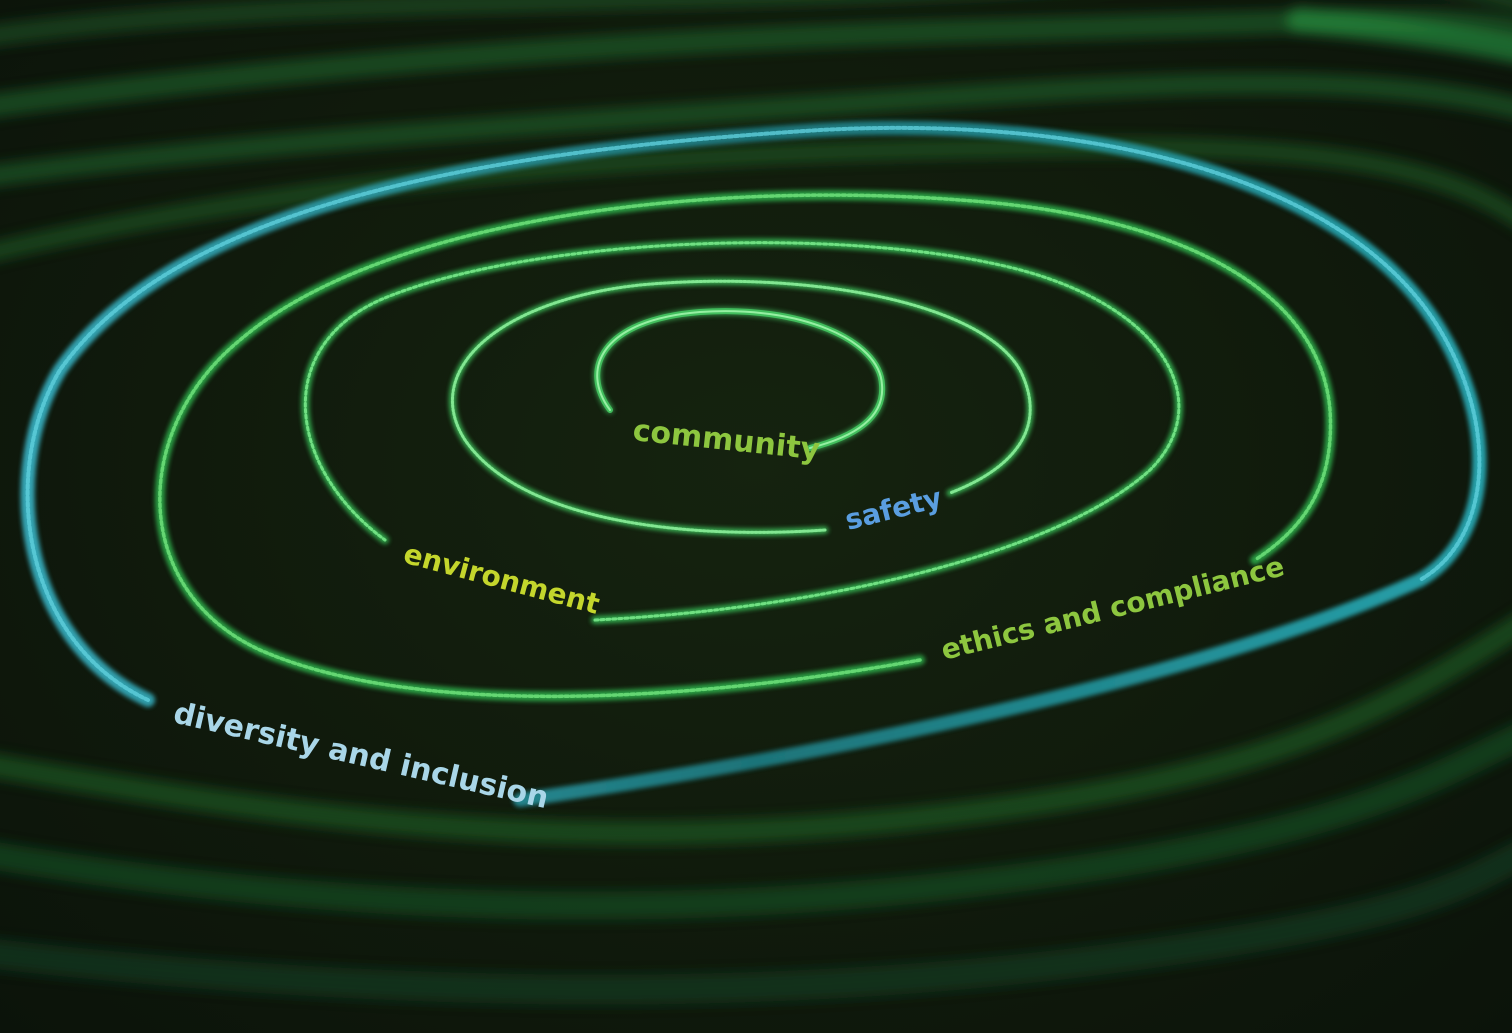 The width and height of the screenshot is (1512, 1033). I want to click on label-environment: environment, so click(501, 579).